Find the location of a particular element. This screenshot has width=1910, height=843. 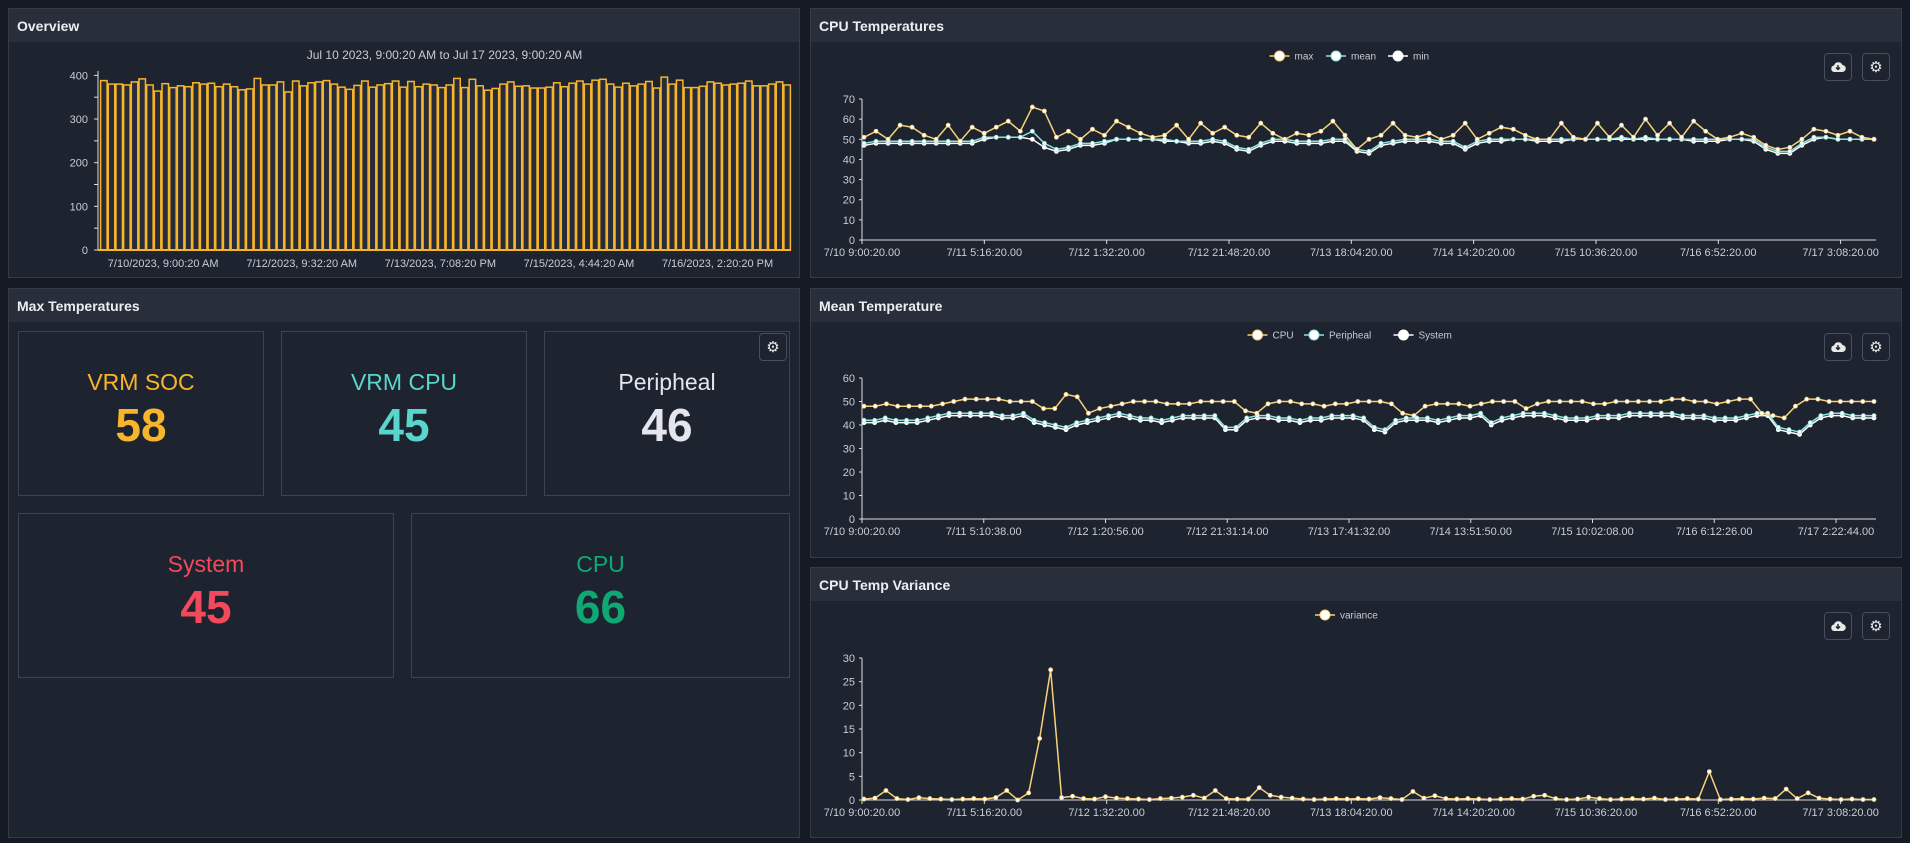

legend-label: variance is located at coordinates (1359, 616).